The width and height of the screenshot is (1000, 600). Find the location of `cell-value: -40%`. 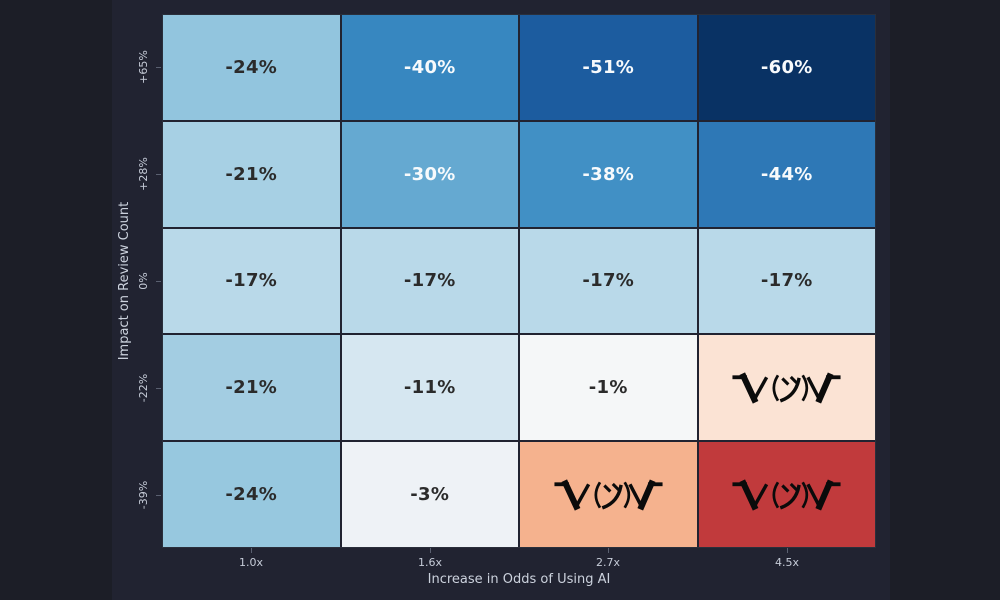

cell-value: -40% is located at coordinates (429, 67).